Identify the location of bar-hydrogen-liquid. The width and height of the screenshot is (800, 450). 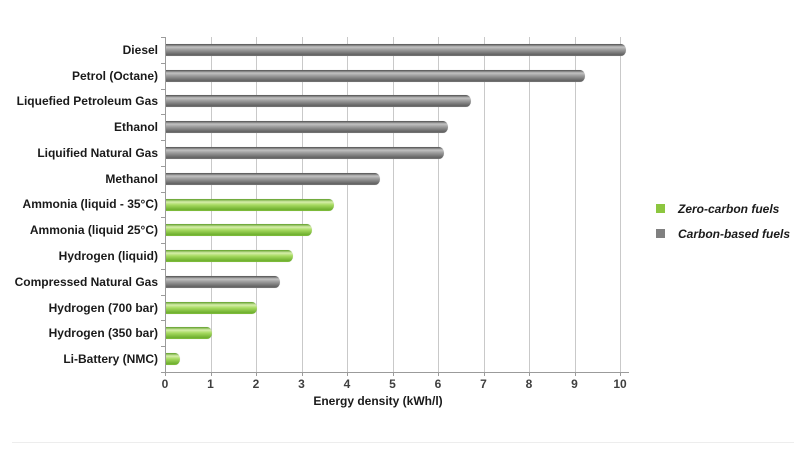
(230, 256).